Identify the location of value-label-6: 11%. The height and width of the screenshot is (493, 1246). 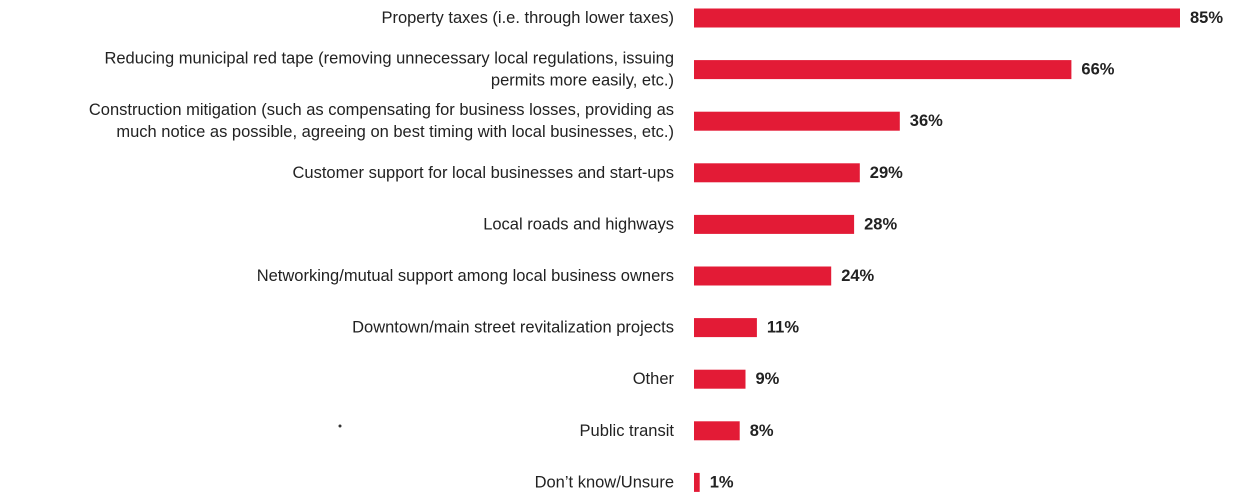
(783, 328).